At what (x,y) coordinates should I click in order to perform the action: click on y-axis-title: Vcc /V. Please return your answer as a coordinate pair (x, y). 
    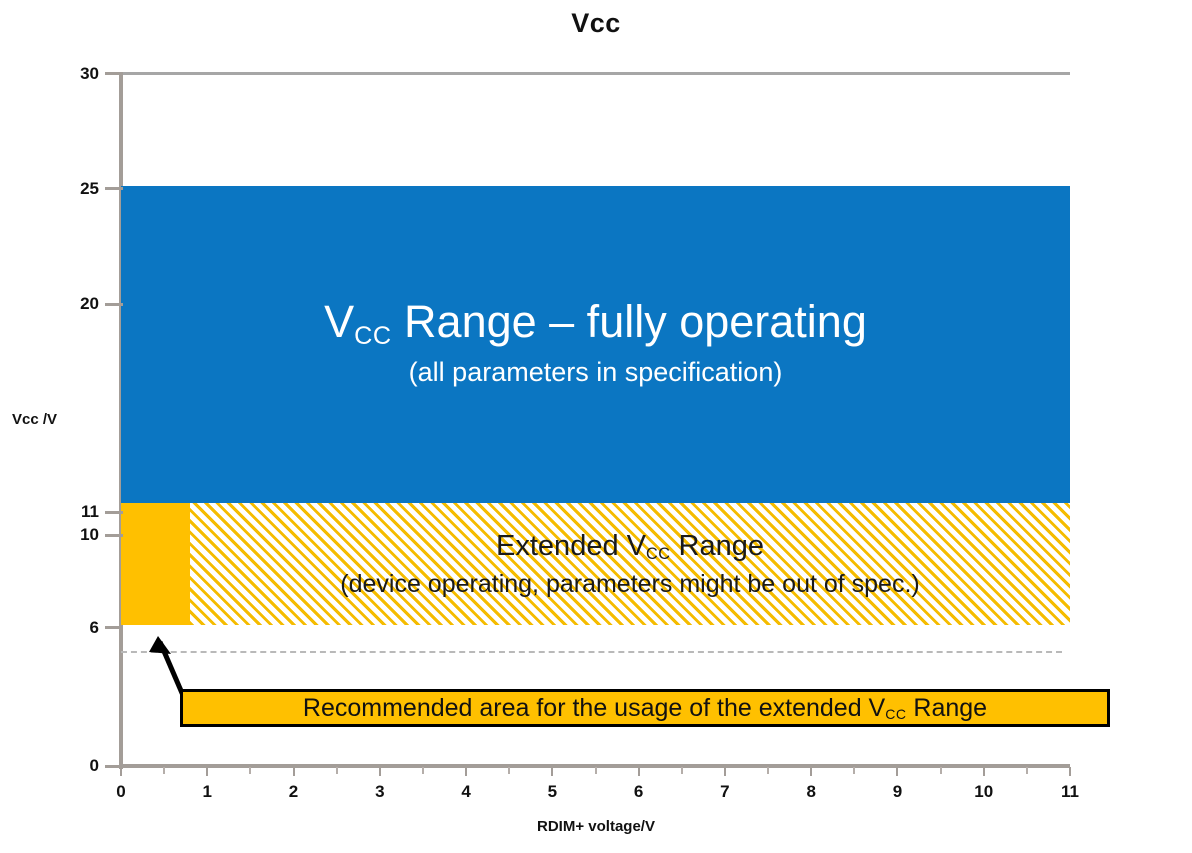
    Looking at the image, I should click on (35, 419).